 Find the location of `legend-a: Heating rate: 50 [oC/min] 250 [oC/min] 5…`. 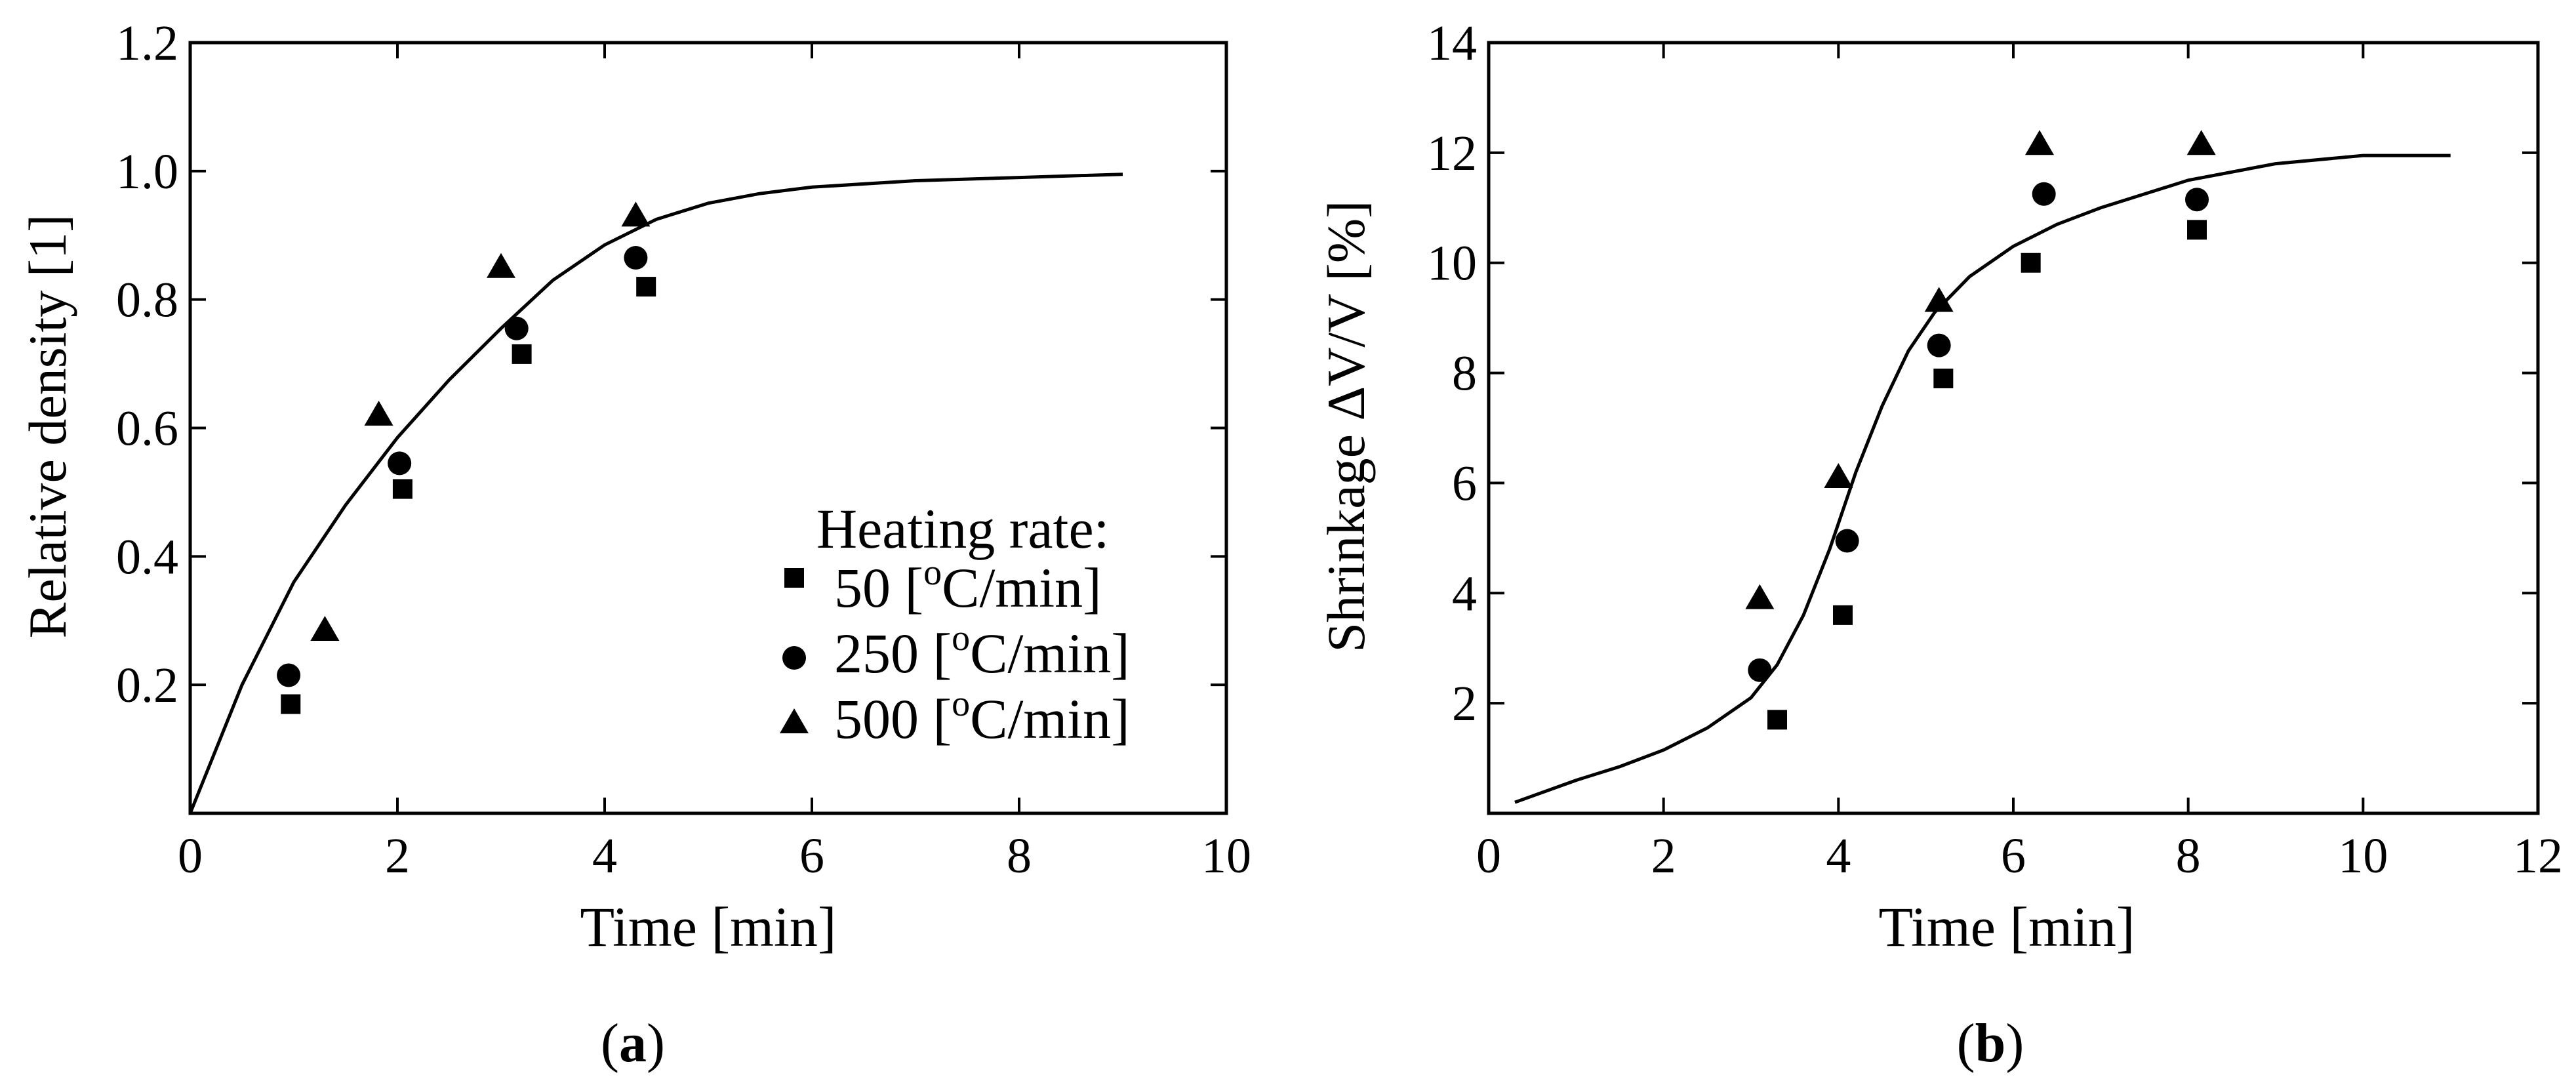

legend-a: Heating rate: 50 [oC/min] 250 [oC/min] 5… is located at coordinates (955, 623).